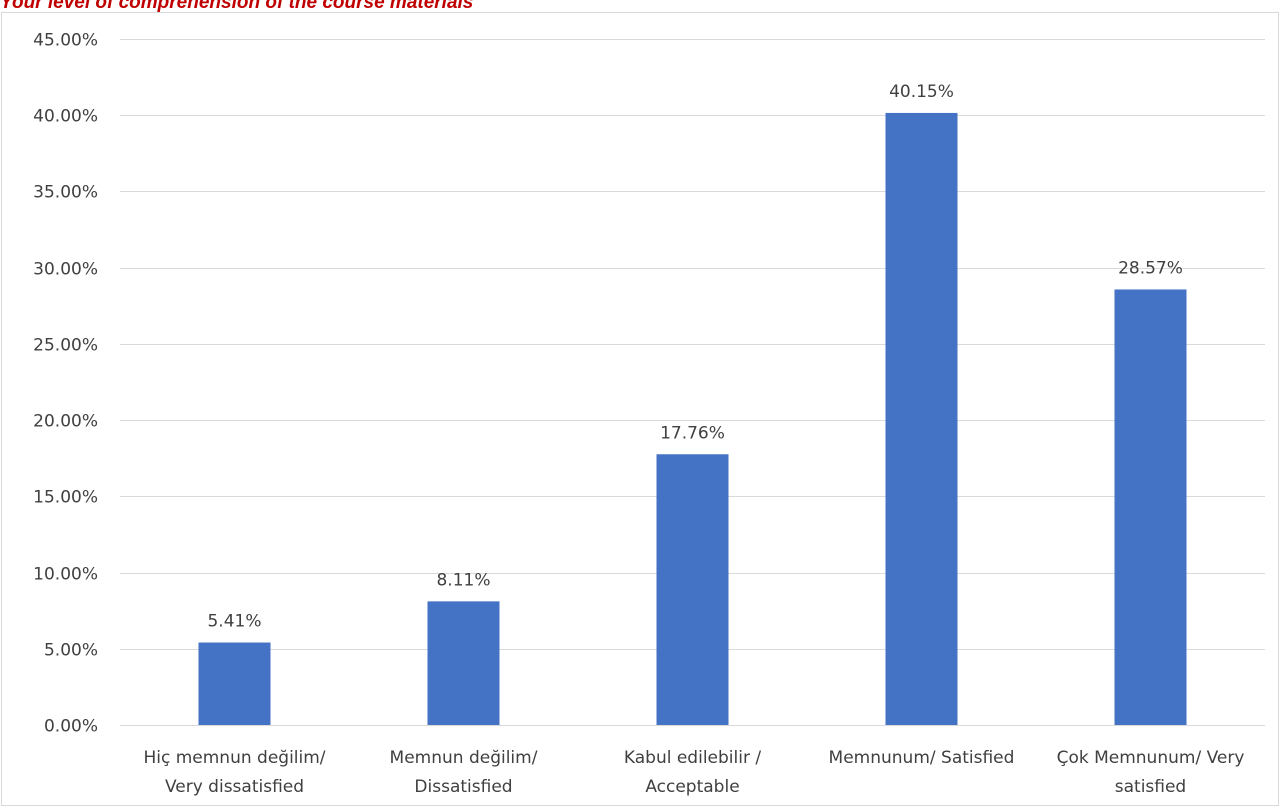  I want to click on x-tick-label-line: Memnunum/ Satisfied, so click(922, 758).